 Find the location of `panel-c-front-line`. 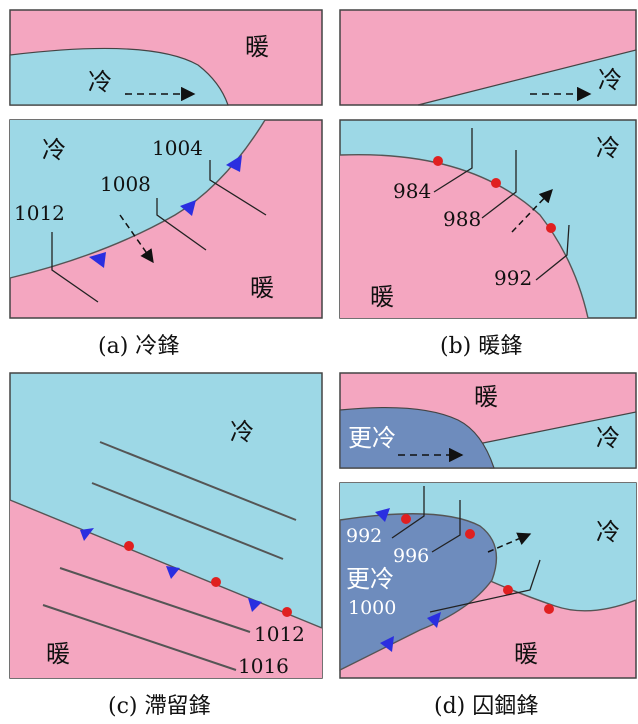

panel-c-front-line is located at coordinates (166, 564).